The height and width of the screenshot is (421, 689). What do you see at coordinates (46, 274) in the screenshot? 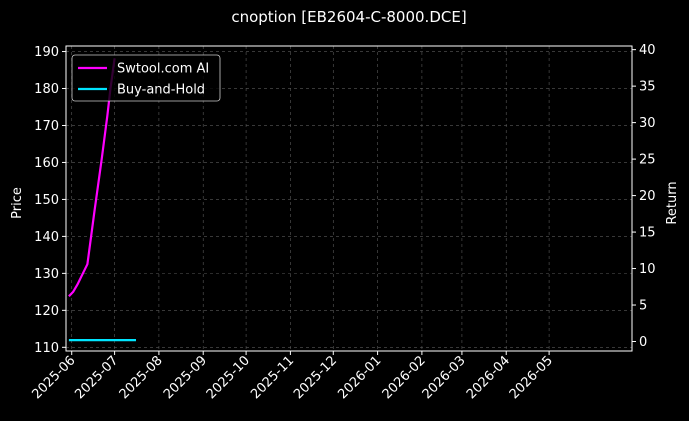
I see `y-left-tick-label: 130` at bounding box center [46, 274].